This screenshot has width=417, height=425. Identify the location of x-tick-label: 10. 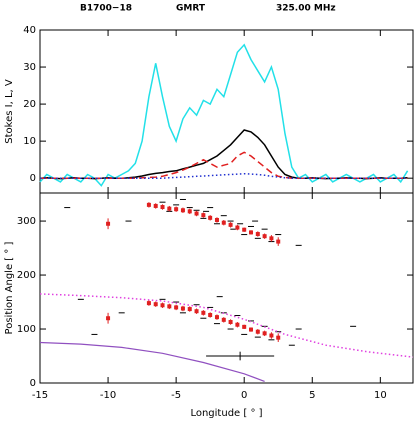
(380, 395).